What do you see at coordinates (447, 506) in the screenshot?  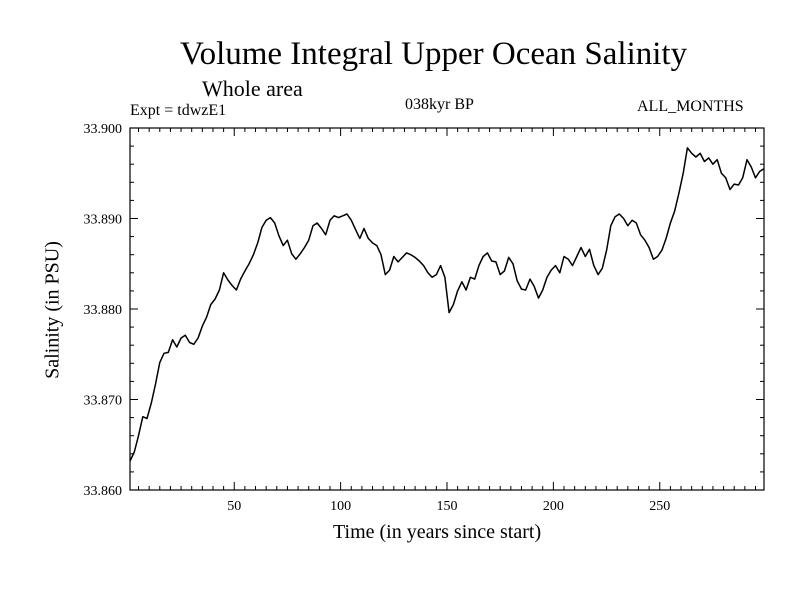 I see `x-tick-label: 150` at bounding box center [447, 506].